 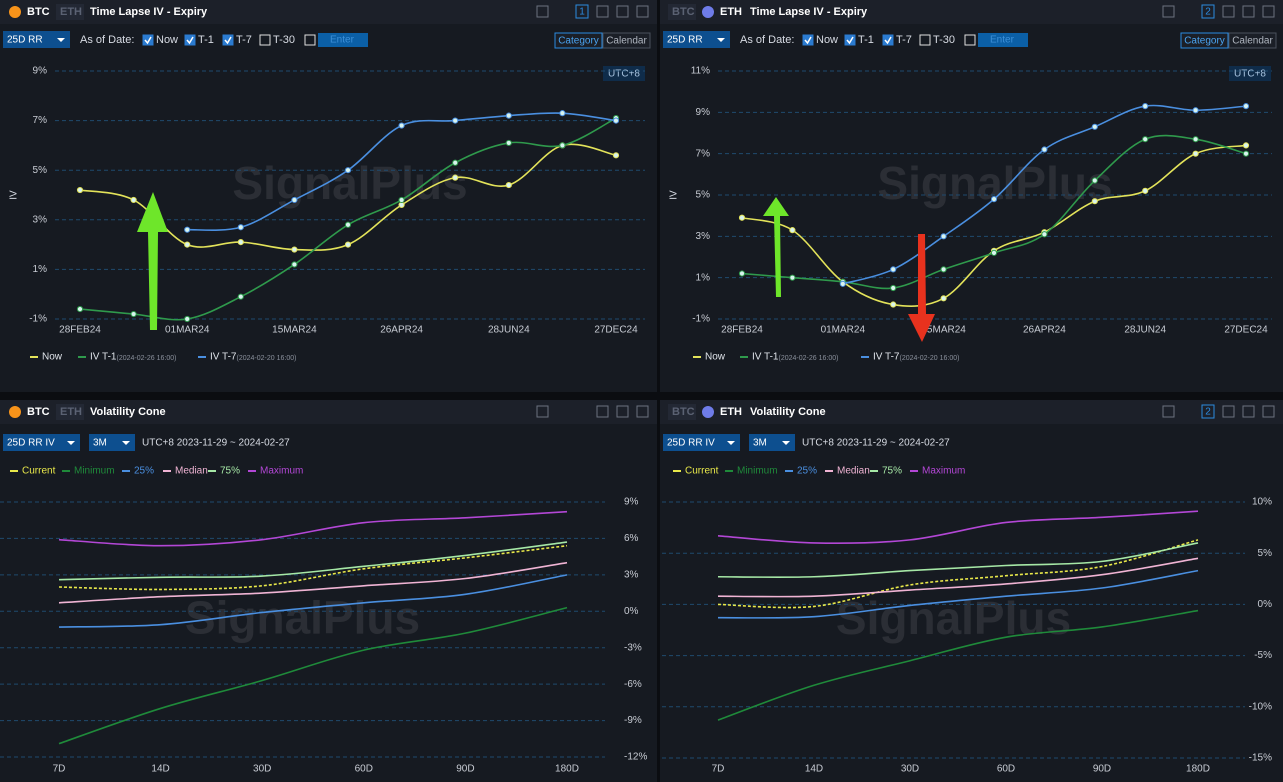 What do you see at coordinates (943, 330) in the screenshot?
I see `x-tick-label: 15MAR24` at bounding box center [943, 330].